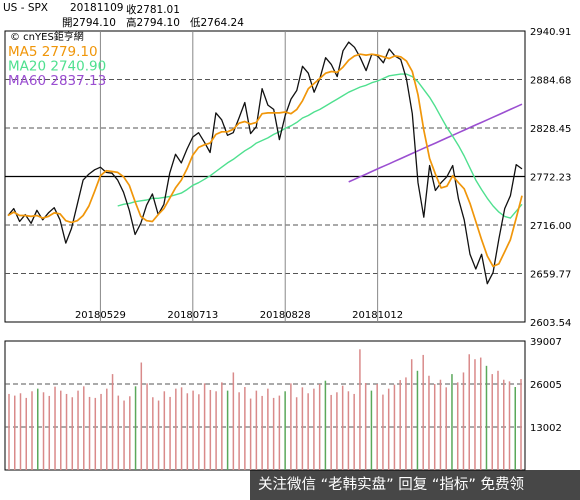 This screenshot has height=500, width=580. I want to click on x-tick-label: 20180529, so click(100, 315).